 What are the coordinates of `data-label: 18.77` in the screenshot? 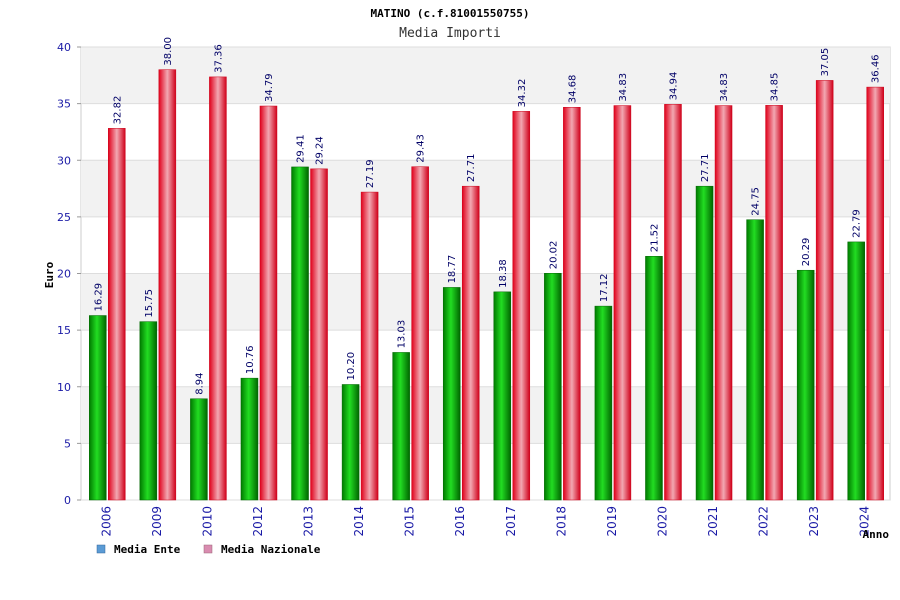 It's located at (452, 269).